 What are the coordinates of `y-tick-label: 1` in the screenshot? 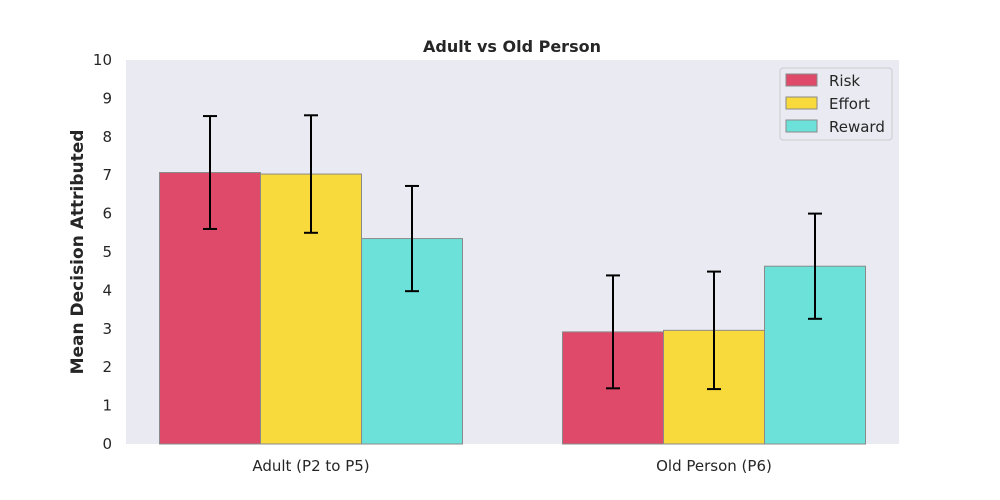 It's located at (107, 406).